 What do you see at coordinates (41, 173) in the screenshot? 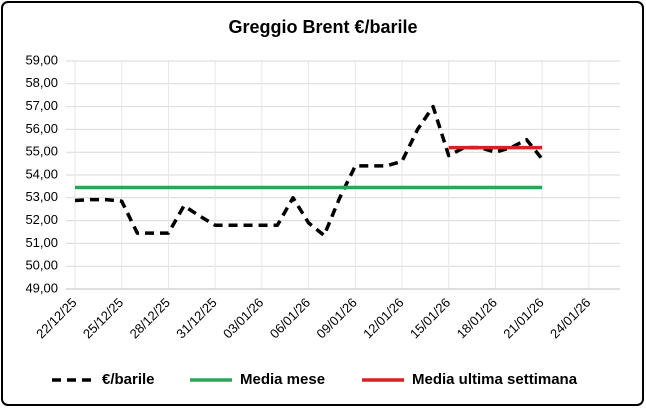
I see `y-tick-label: 54,00` at bounding box center [41, 173].